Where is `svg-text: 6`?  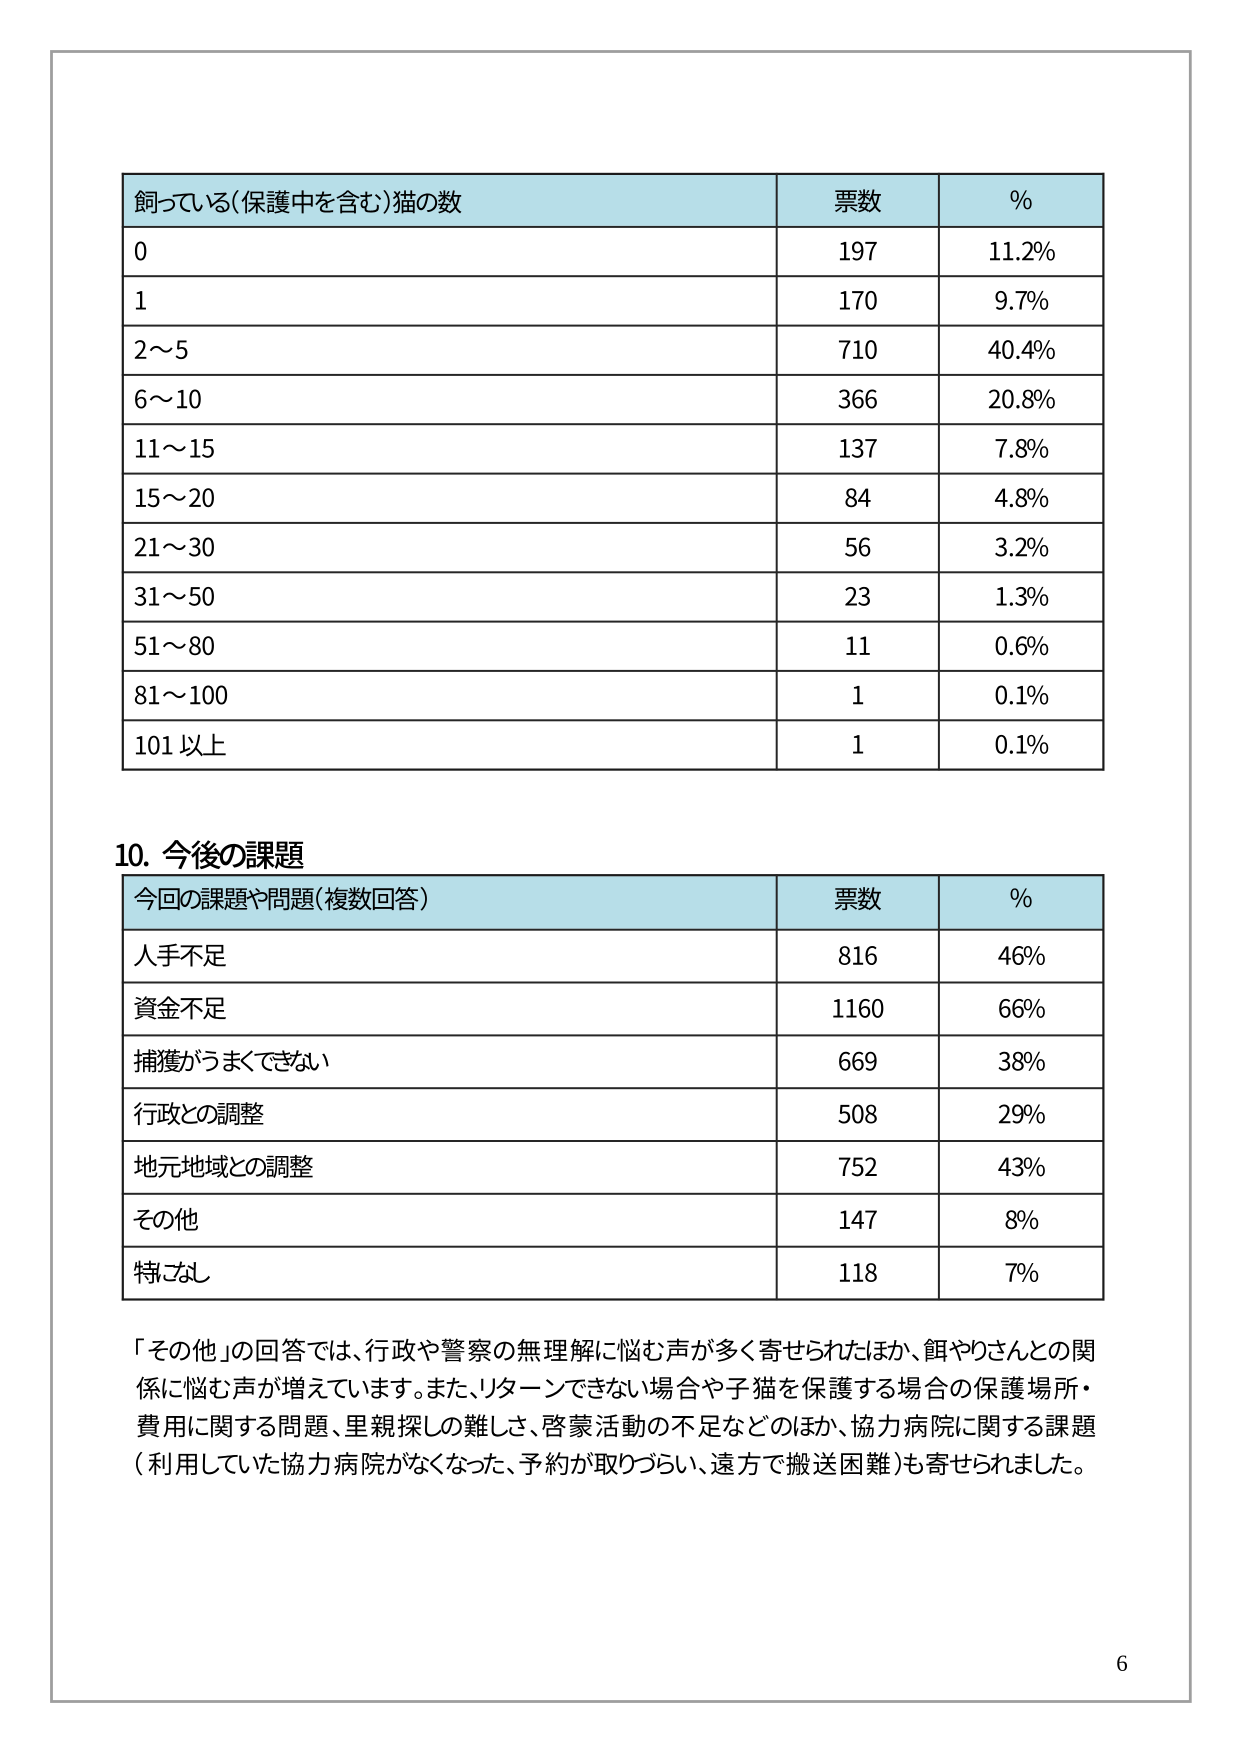
svg-text: 6 is located at coordinates (1122, 1663).